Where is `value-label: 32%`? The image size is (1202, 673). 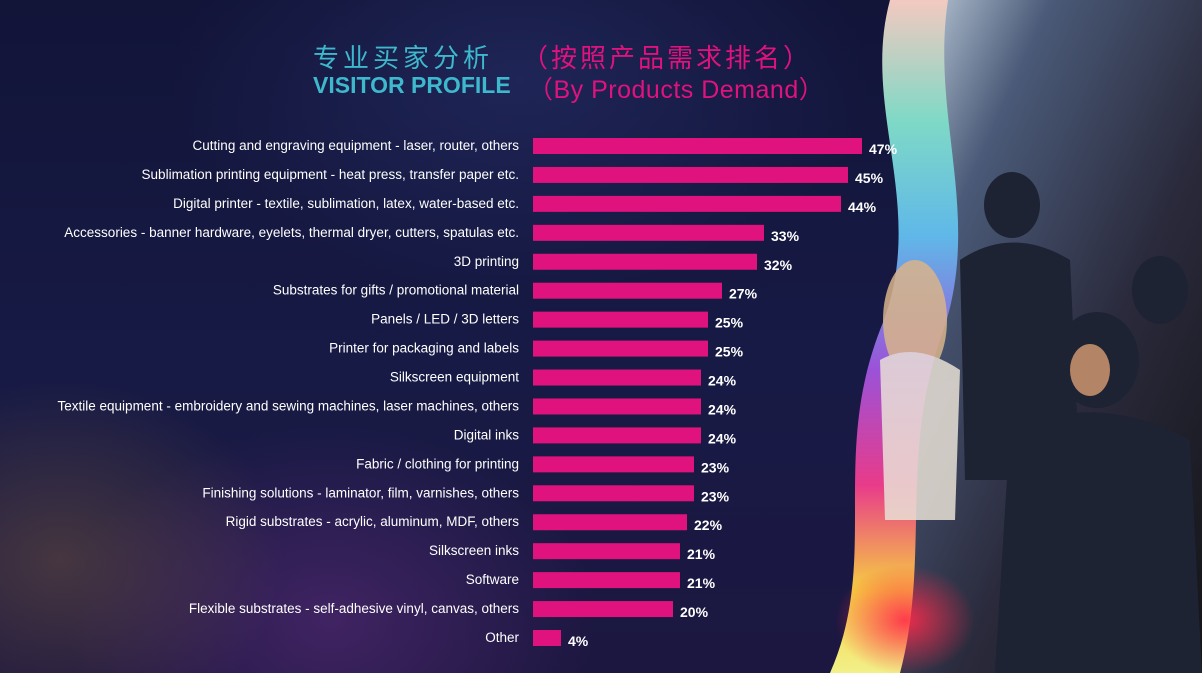 value-label: 32% is located at coordinates (778, 265).